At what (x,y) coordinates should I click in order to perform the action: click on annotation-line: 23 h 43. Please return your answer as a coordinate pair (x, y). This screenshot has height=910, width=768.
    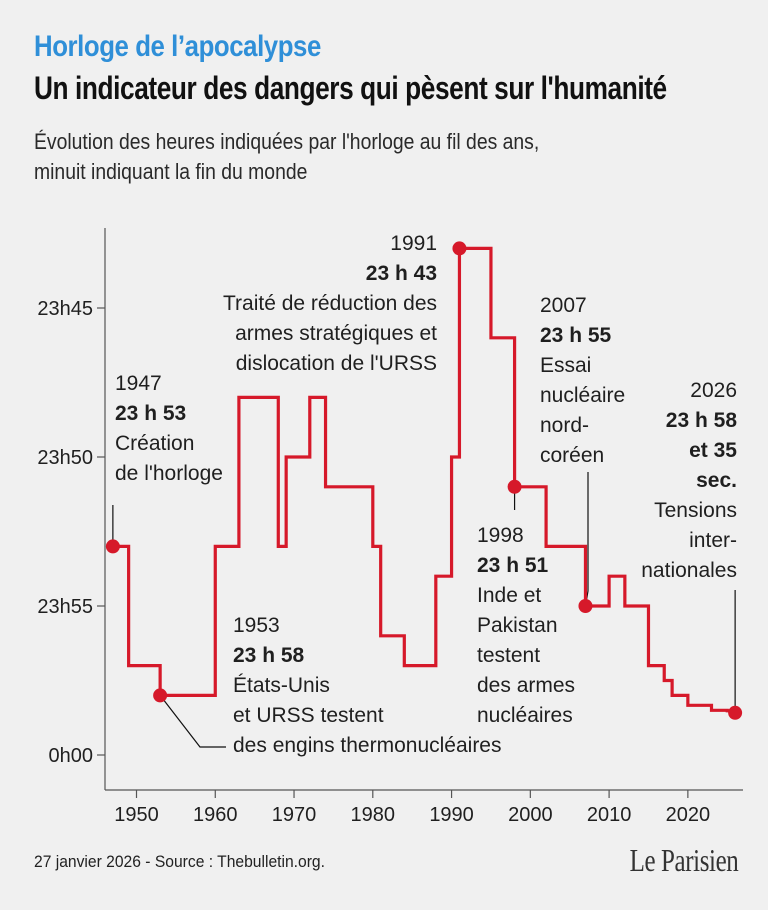
    Looking at the image, I should click on (401, 273).